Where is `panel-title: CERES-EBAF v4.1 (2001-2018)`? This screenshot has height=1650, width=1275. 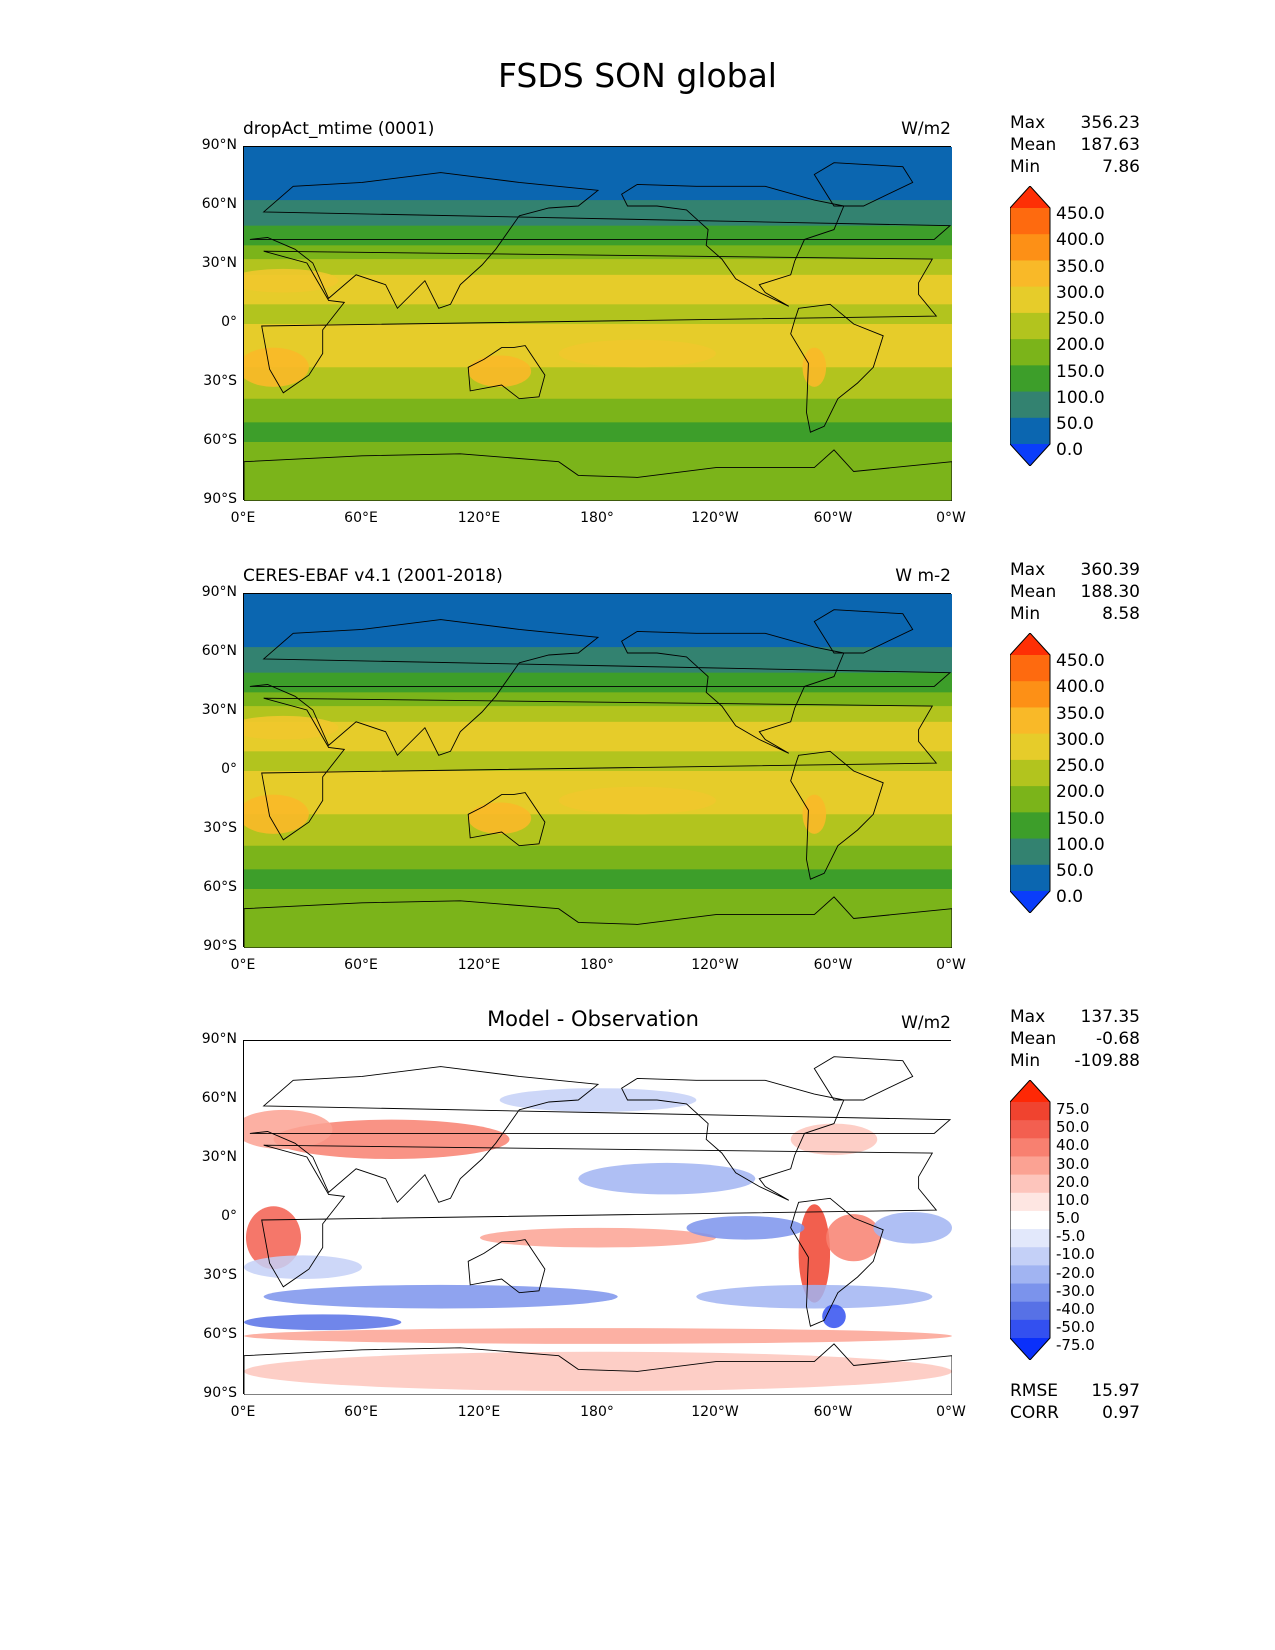 panel-title: CERES-EBAF v4.1 (2001-2018) is located at coordinates (373, 576).